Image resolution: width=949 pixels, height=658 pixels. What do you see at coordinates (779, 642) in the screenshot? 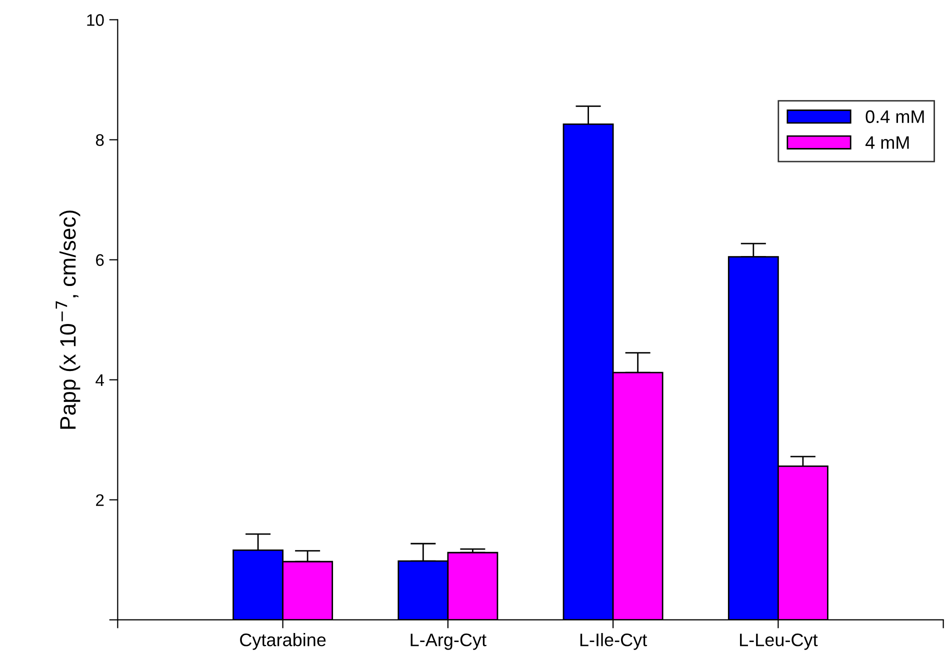
I see `x-tick-label: L-Leu-Cyt` at bounding box center [779, 642].